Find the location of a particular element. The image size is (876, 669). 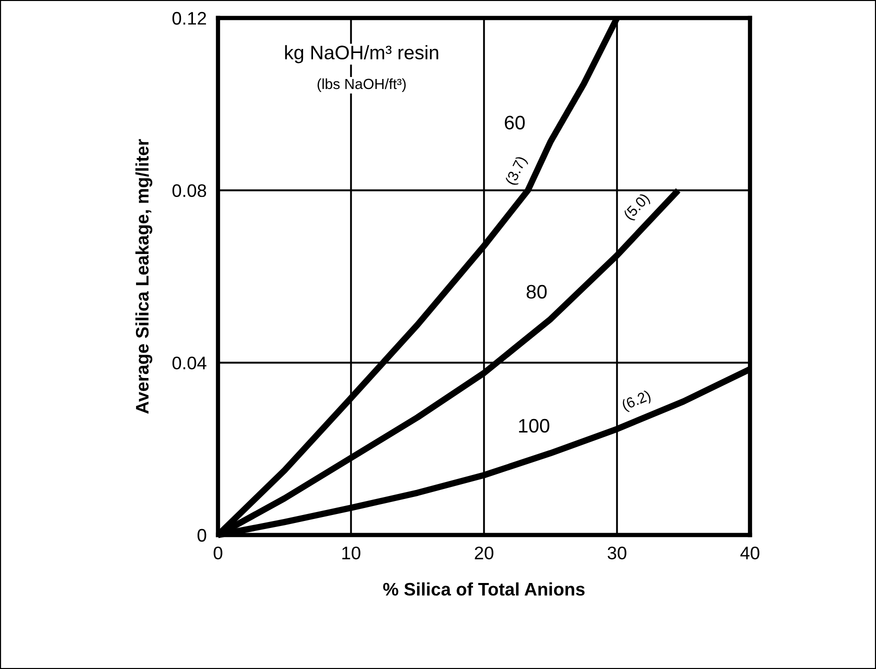

annotation: (lbs NaOH/ft³) is located at coordinates (362, 85).